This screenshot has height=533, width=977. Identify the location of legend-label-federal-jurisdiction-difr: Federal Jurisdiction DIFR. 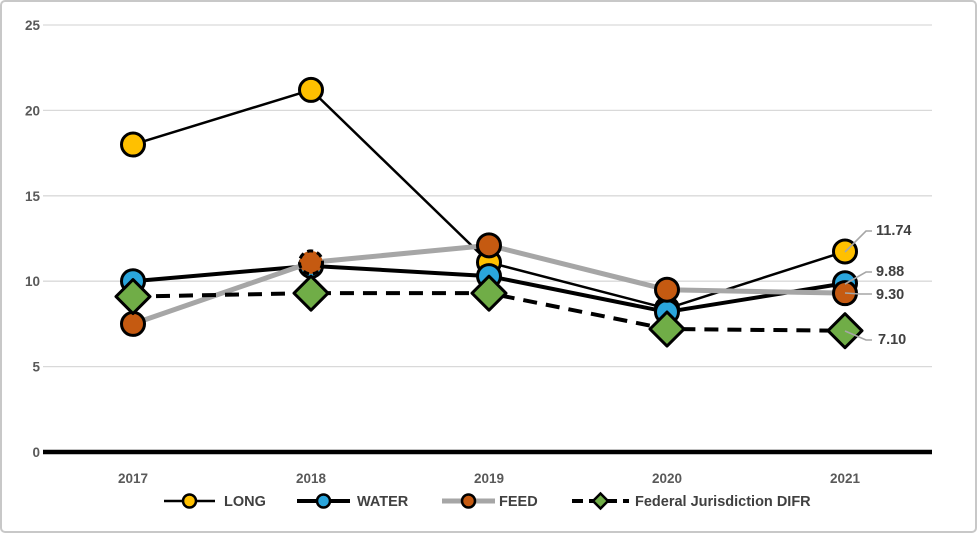
(723, 502).